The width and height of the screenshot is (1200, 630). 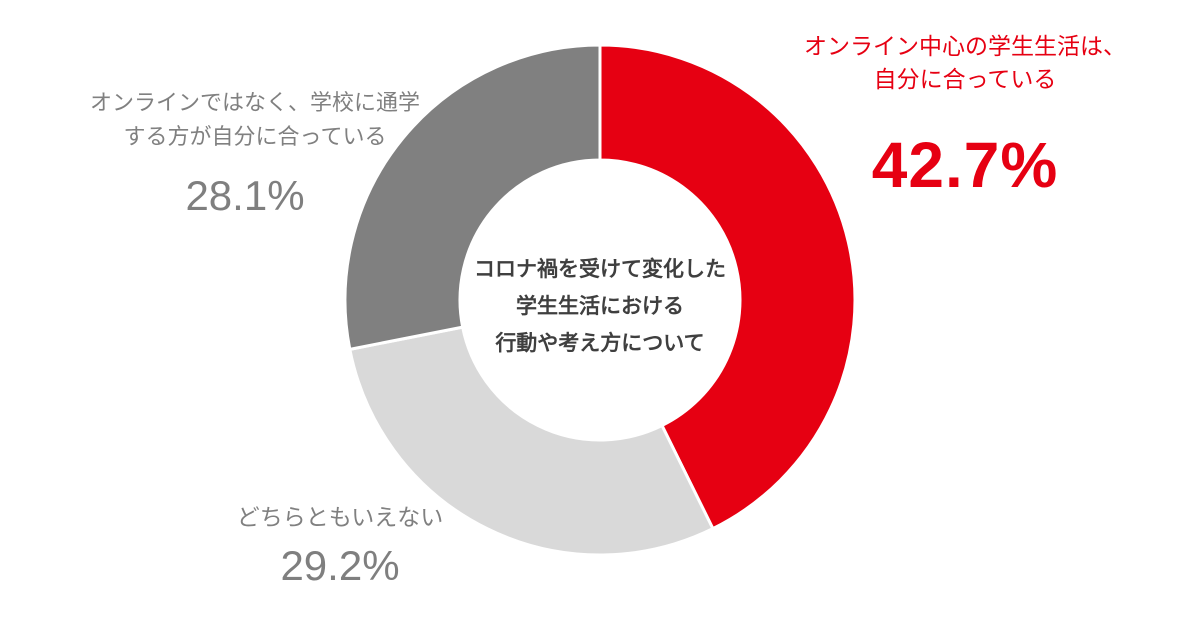 I want to click on center-label-line-3: 行動や考え方について, so click(x=600, y=343).